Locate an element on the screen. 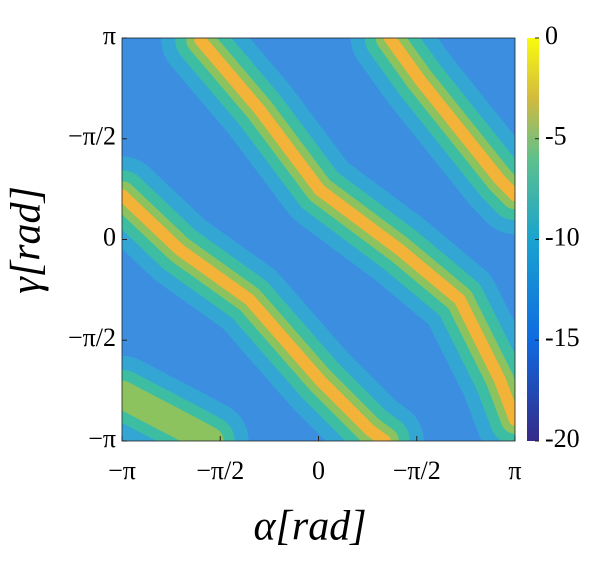 This screenshot has width=598, height=565. x-axis-label: α[rad] is located at coordinates (309, 527).